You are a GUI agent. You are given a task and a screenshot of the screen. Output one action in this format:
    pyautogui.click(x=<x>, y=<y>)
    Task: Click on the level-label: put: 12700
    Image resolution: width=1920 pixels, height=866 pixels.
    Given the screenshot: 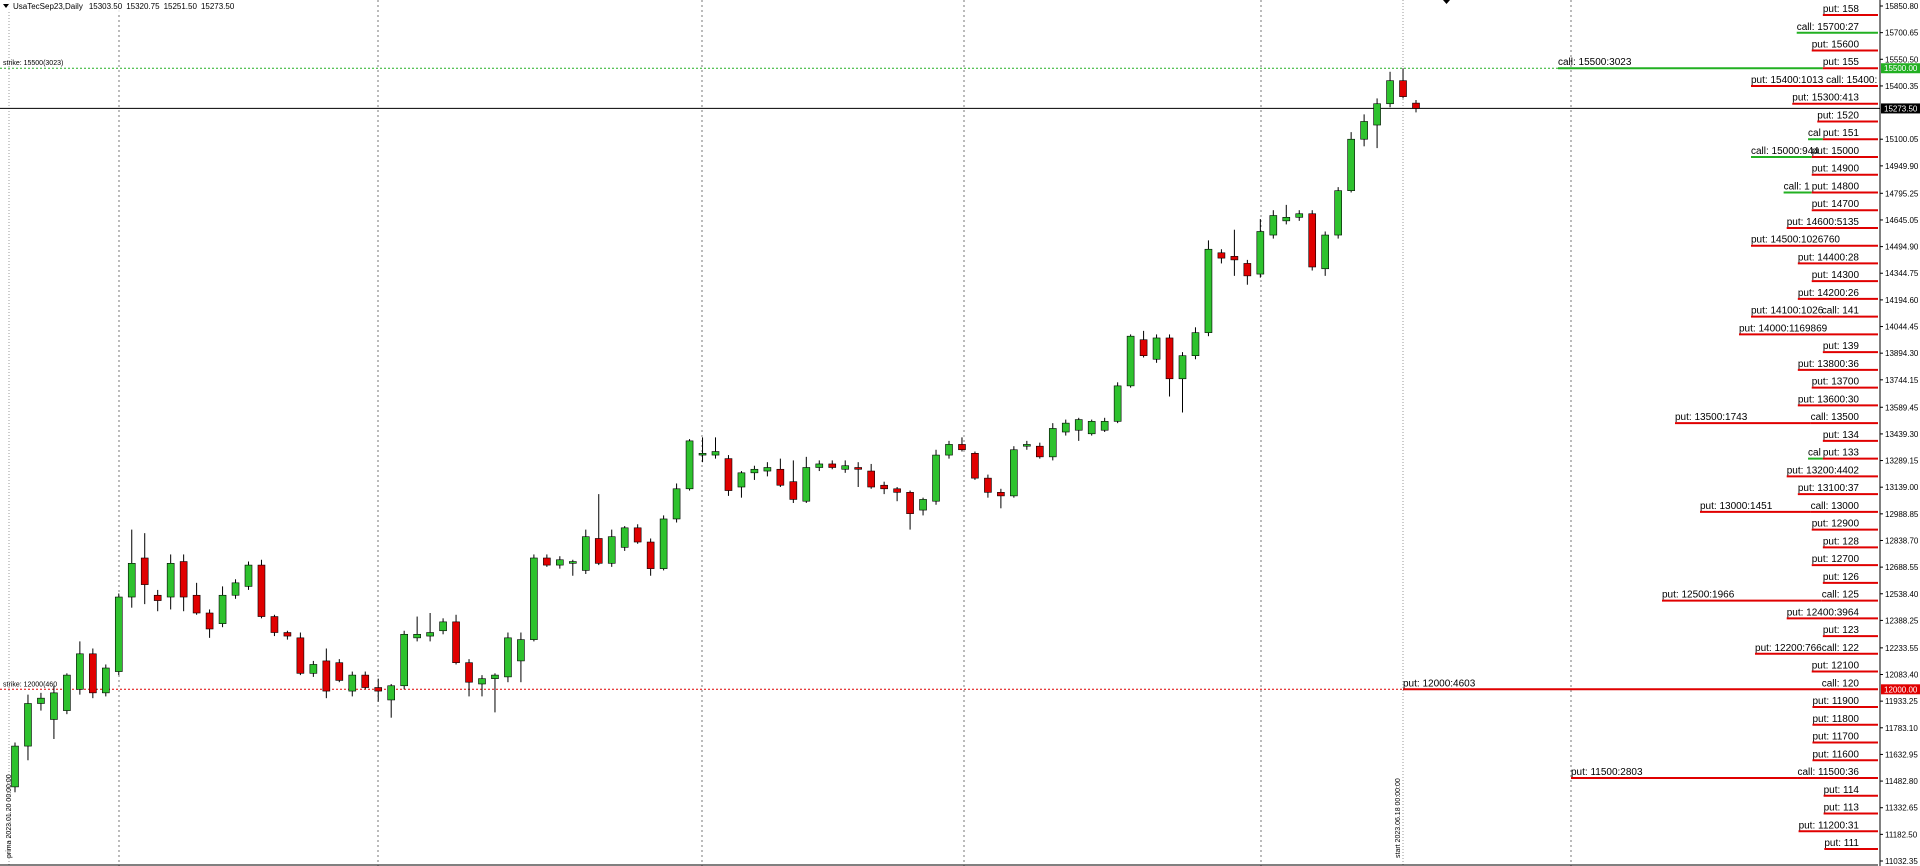 What is the action you would take?
    pyautogui.click(x=1836, y=559)
    